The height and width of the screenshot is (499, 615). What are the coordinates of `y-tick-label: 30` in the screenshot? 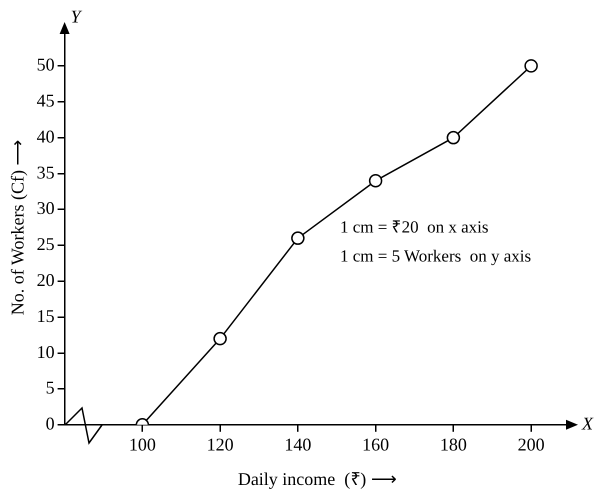 It's located at (45, 208).